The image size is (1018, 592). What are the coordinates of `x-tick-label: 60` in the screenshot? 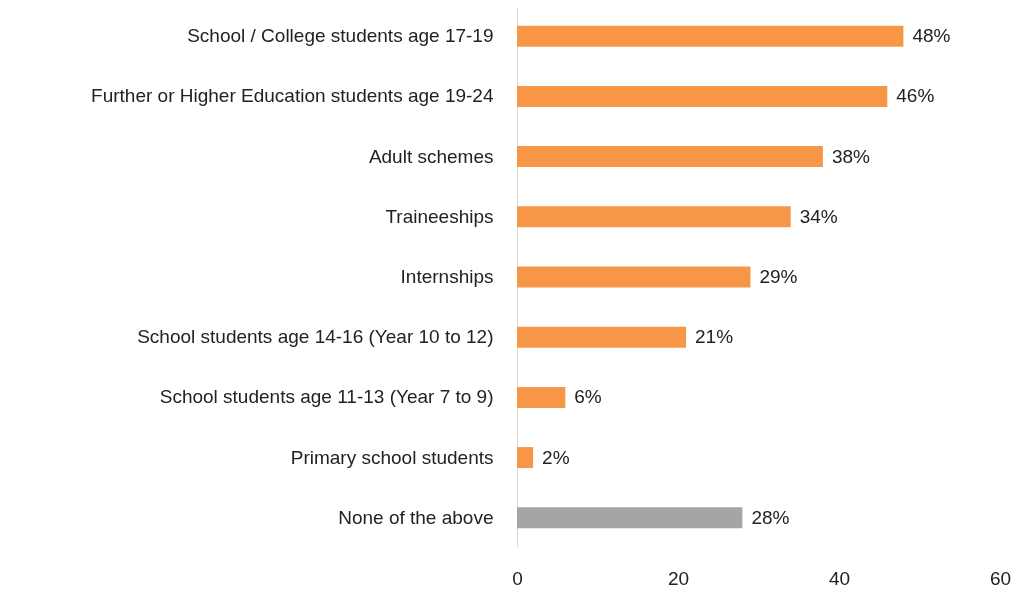 It's located at (1000, 578).